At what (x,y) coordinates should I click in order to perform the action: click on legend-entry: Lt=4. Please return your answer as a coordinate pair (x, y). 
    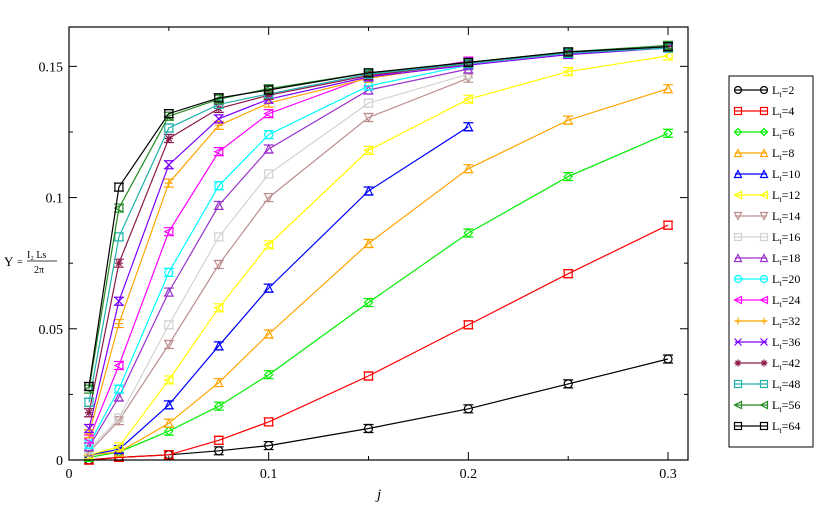
    Looking at the image, I should click on (763, 112).